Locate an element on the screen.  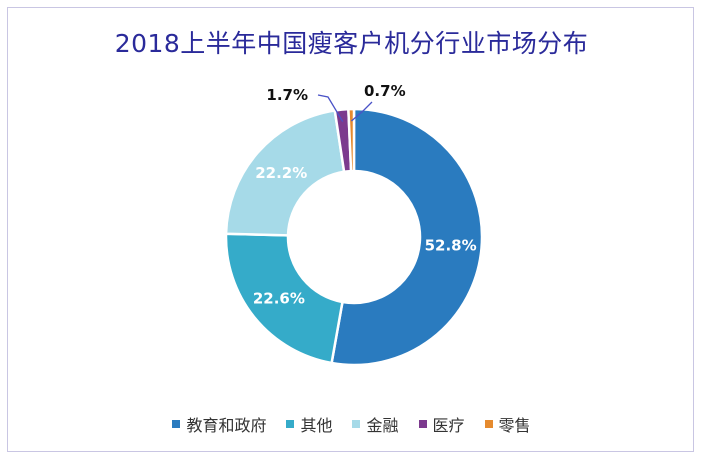
legend: 教育和政府 其他 金融 医疗 零售 is located at coordinates (351, 424).